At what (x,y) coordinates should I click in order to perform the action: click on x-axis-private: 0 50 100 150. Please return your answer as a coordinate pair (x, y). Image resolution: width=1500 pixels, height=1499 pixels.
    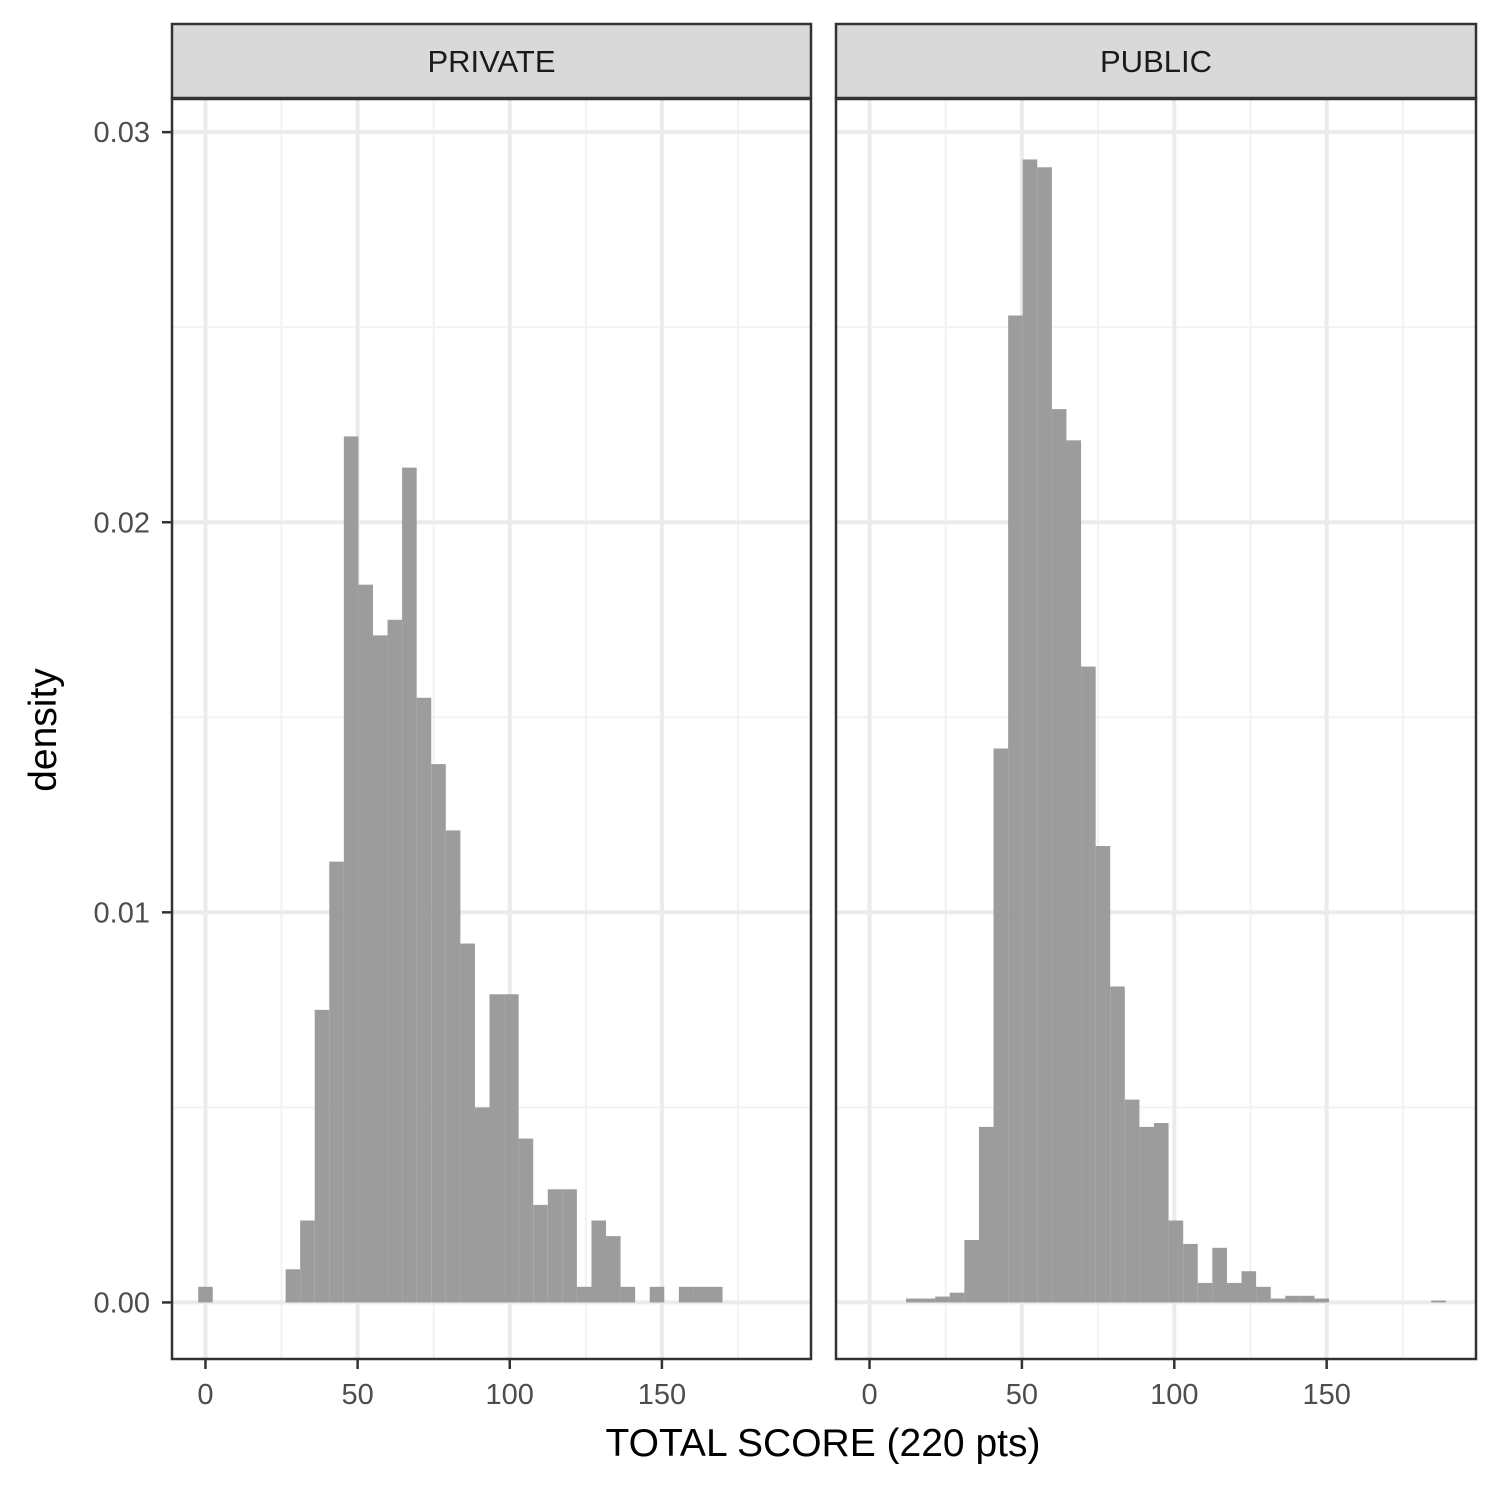
    Looking at the image, I should click on (441, 1385).